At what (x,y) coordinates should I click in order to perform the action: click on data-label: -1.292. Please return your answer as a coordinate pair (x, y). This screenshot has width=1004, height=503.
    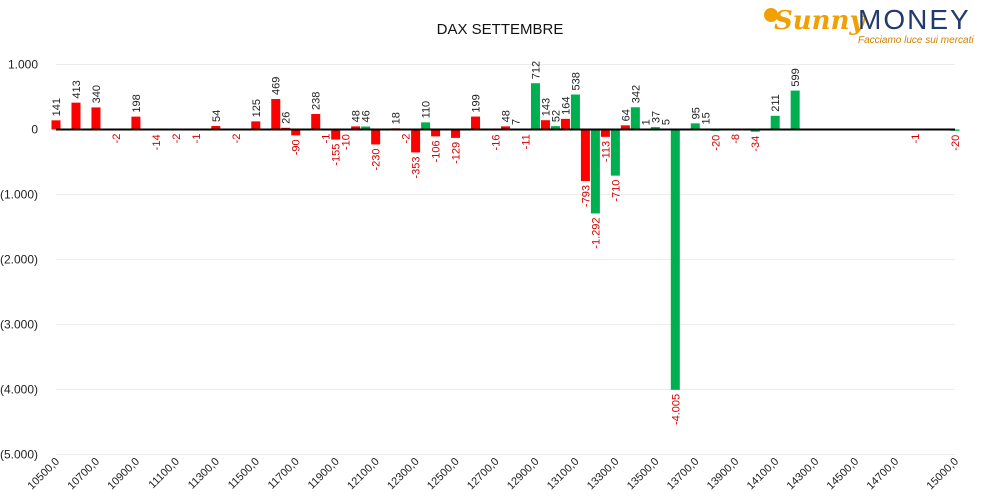
    Looking at the image, I should click on (596, 232).